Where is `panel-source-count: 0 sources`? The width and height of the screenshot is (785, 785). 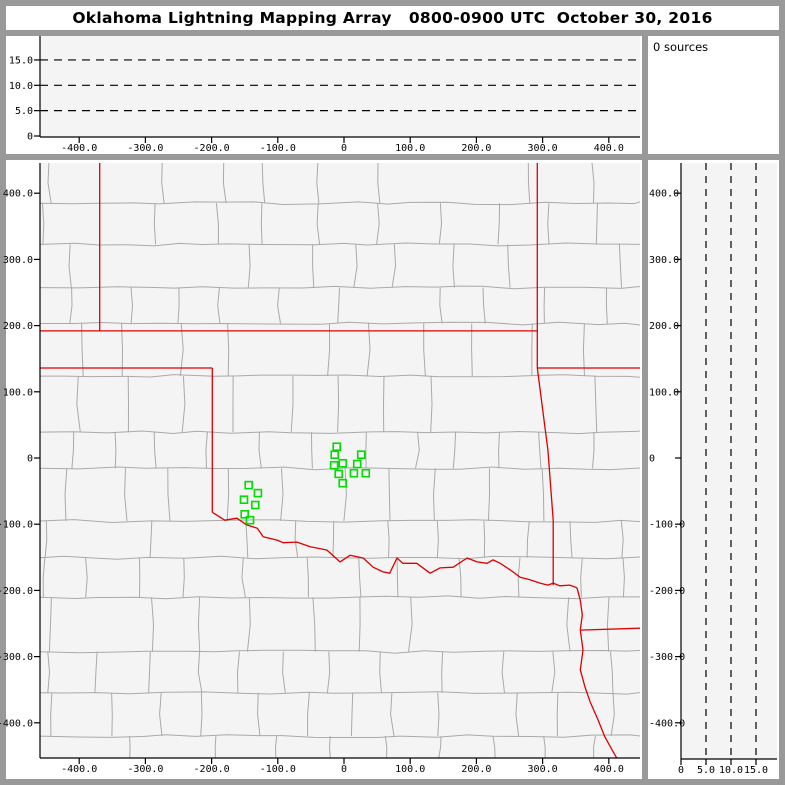
panel-source-count: 0 sources is located at coordinates (713, 95).